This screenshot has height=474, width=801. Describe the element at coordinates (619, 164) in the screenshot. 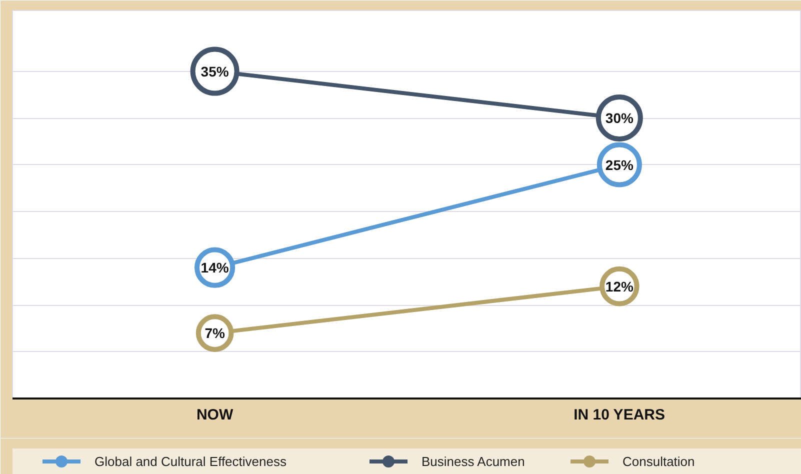

I see `data-label: 25%` at that location.